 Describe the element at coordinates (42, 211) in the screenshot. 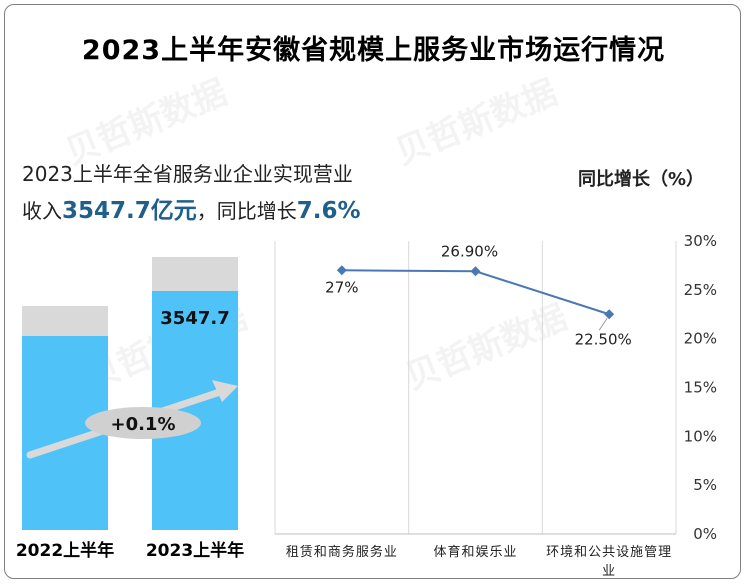

I see `summary-prefix: 收入` at that location.